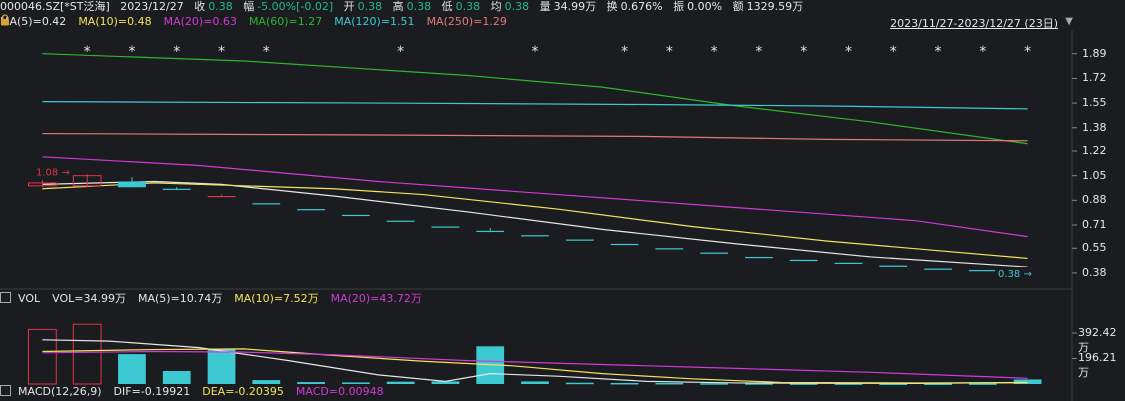  Describe the element at coordinates (1094, 272) in the screenshot. I see `price-tick-label: 0.38` at that location.